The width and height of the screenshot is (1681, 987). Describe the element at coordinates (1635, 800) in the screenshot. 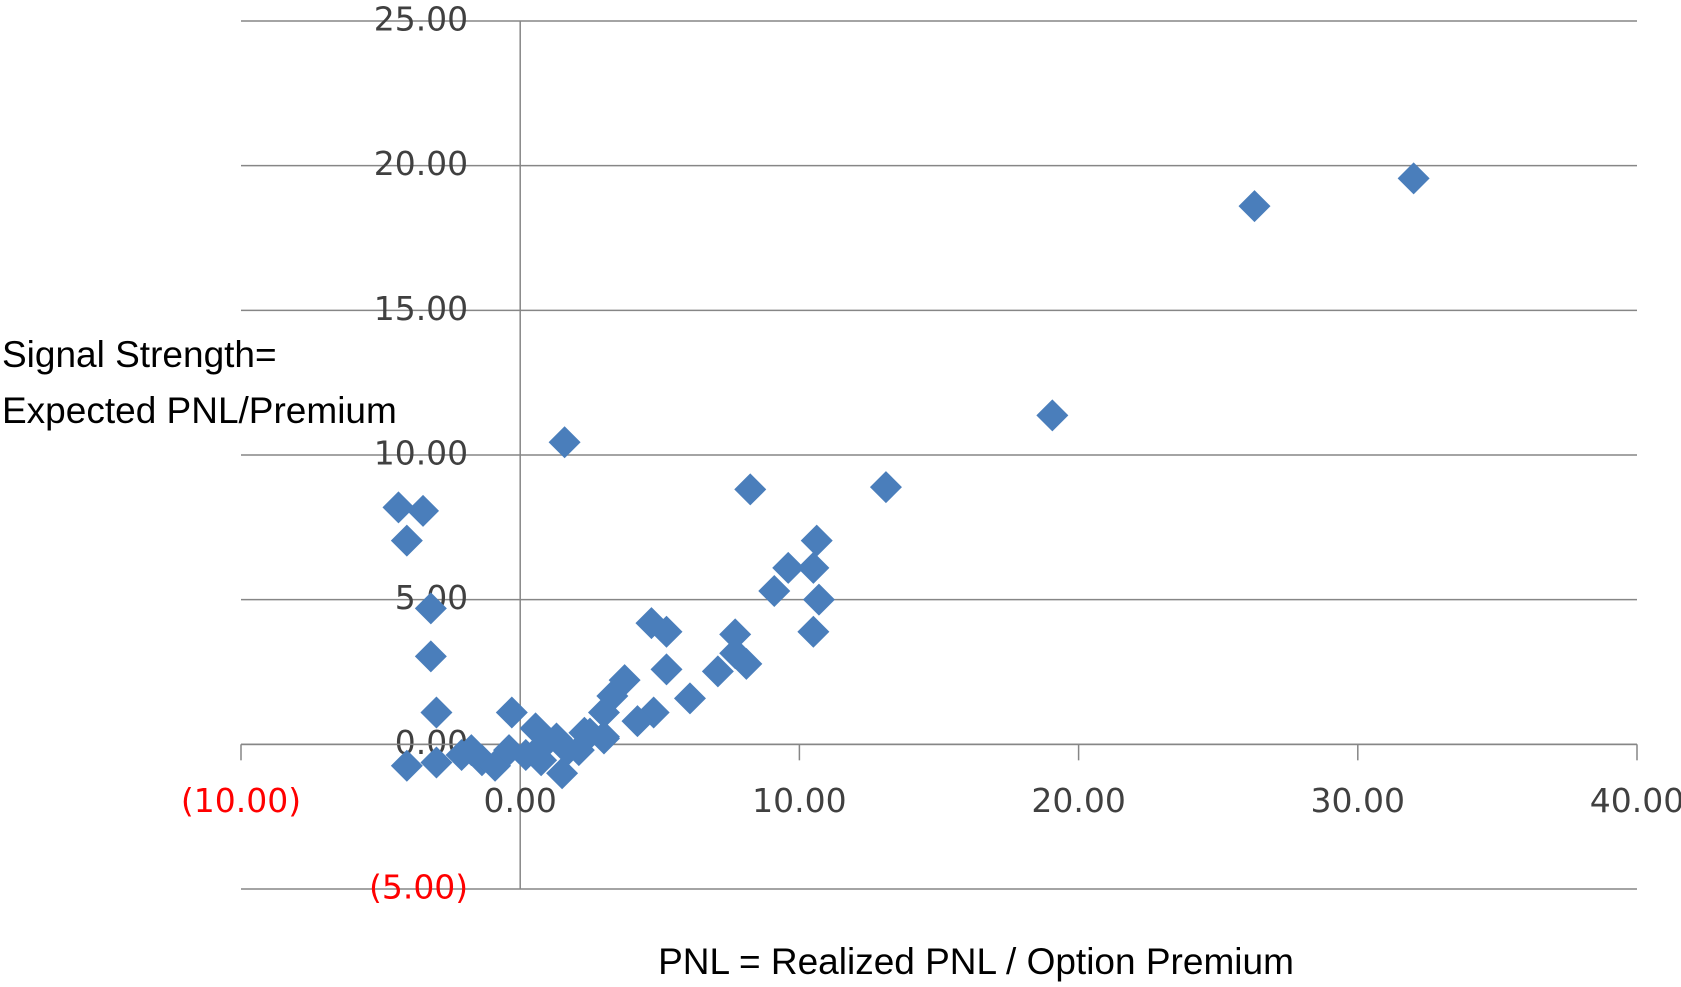

I see `x-tick-label: 40.00` at that location.